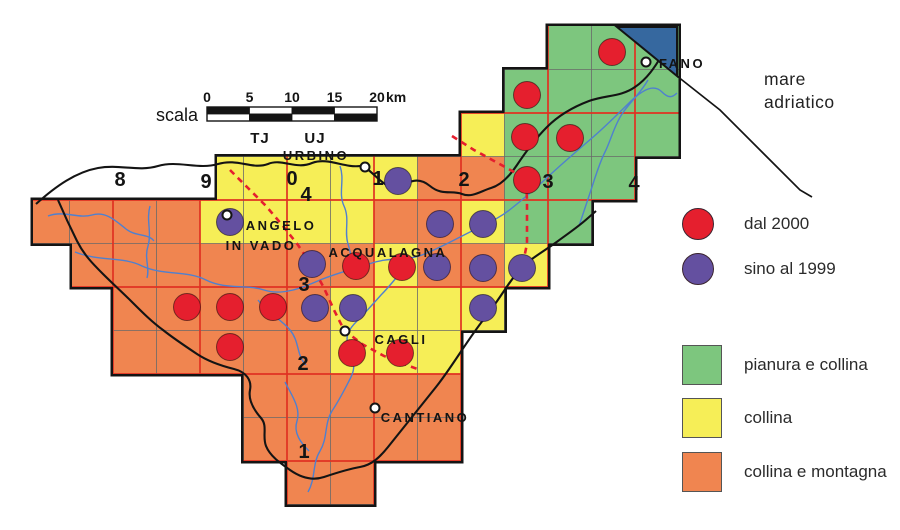  Describe the element at coordinates (335, 97) in the screenshot. I see `scale-tick: 15` at that location.